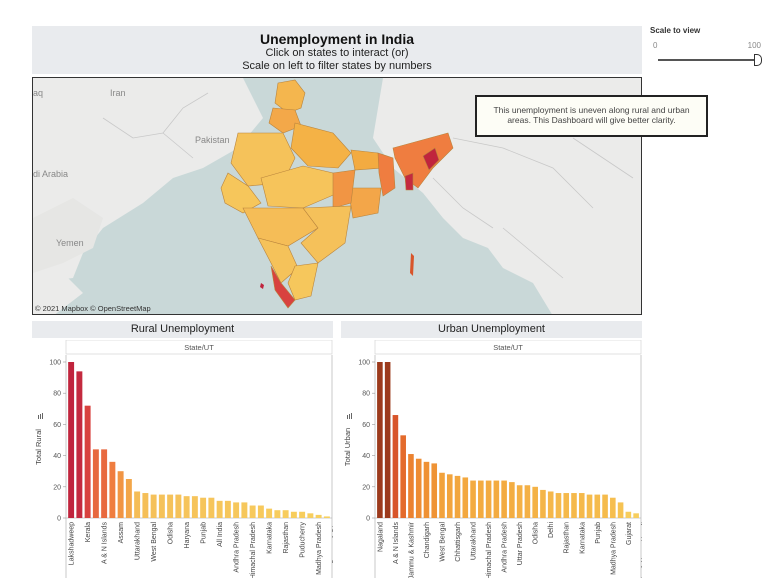 The width and height of the screenshot is (773, 578). Describe the element at coordinates (629, 533) in the screenshot. I see `urban-xtick-label-16: Gujarat` at that location.